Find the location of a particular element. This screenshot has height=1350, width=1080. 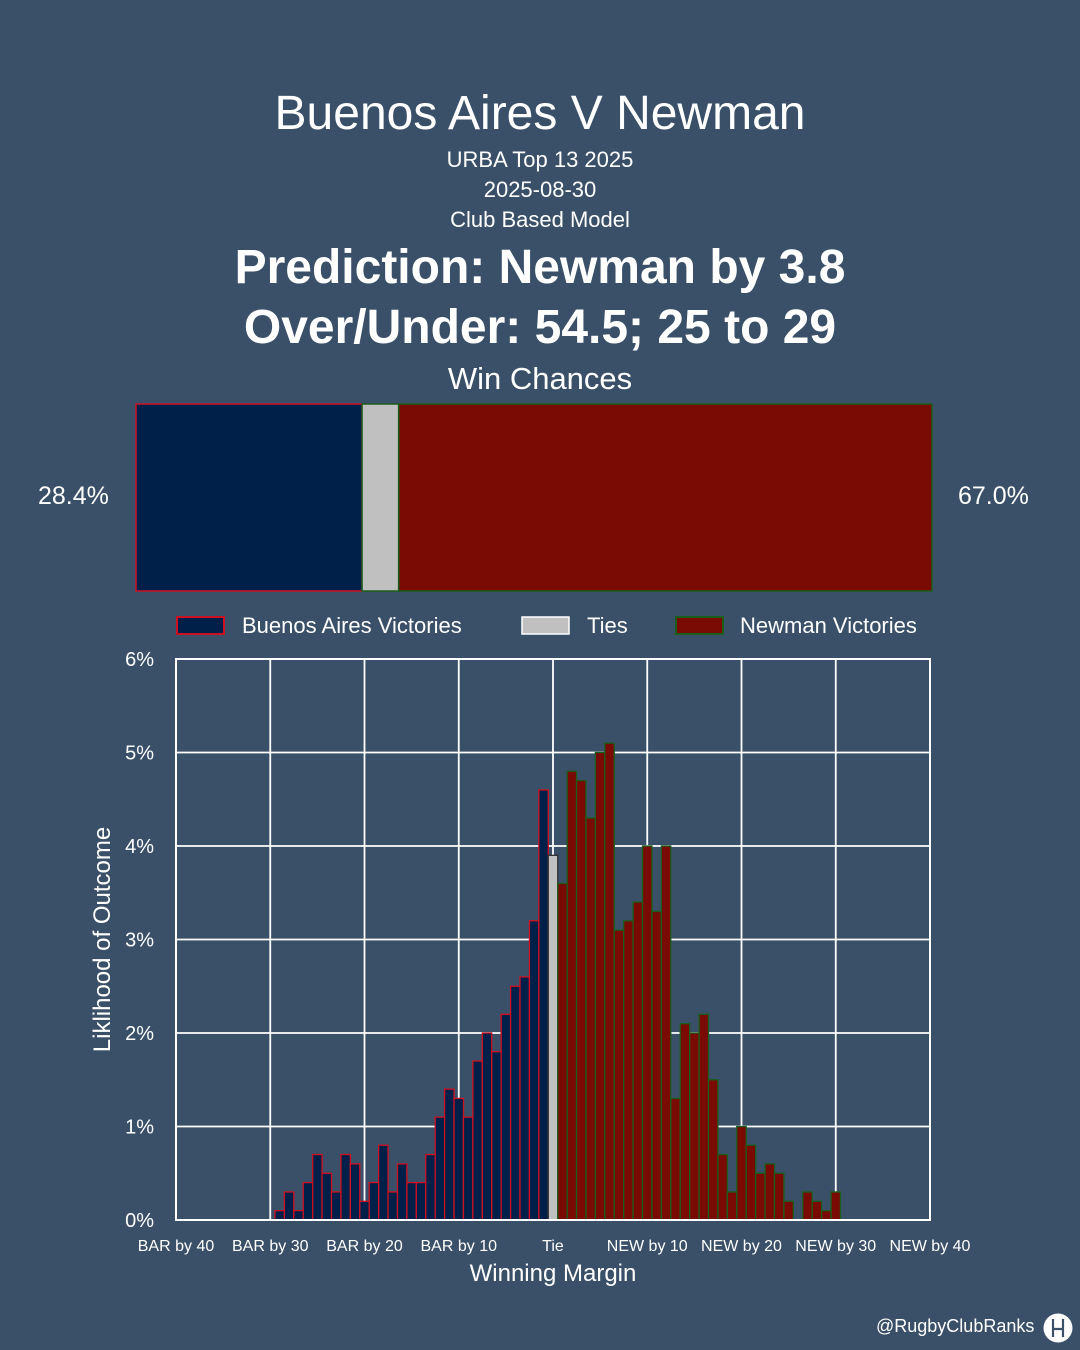

win-chance-bar is located at coordinates (534, 497).